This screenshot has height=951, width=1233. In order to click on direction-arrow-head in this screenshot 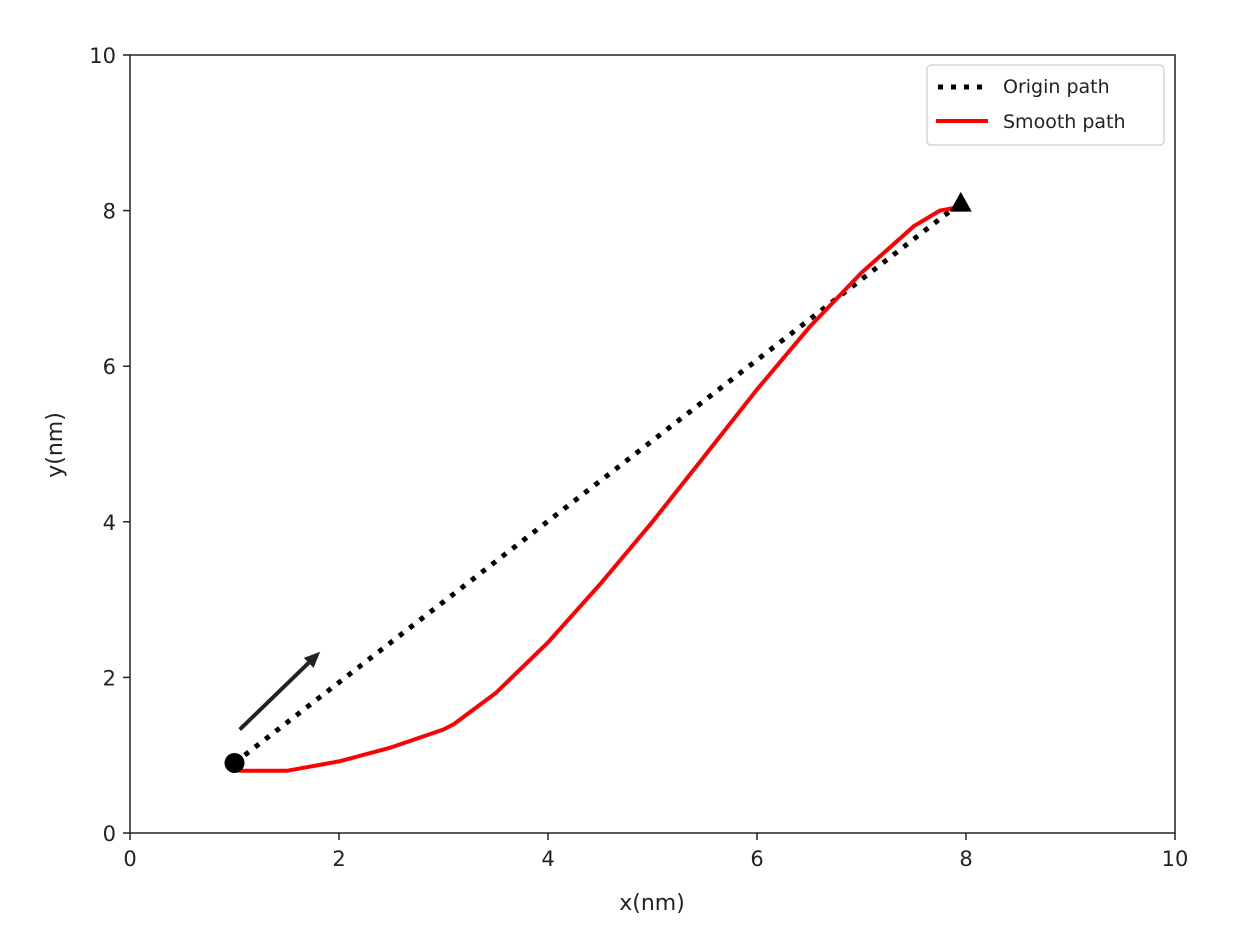, I will do `click(312, 659)`.